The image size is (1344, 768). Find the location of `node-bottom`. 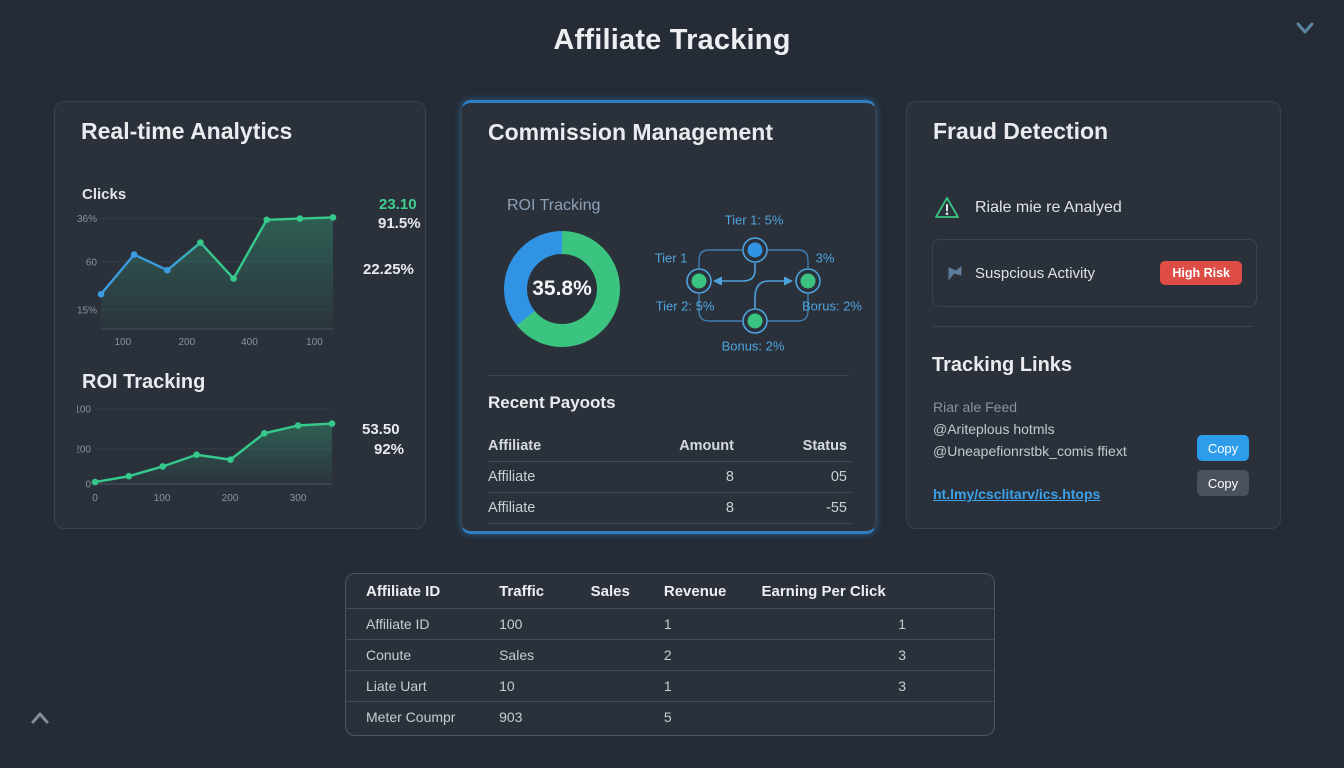

node-bottom is located at coordinates (755, 321).